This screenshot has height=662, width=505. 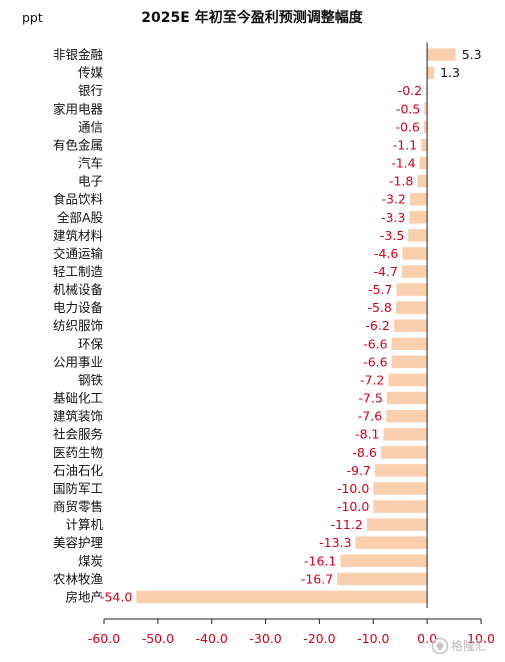 I want to click on value-label: -1.1, so click(x=405, y=144).